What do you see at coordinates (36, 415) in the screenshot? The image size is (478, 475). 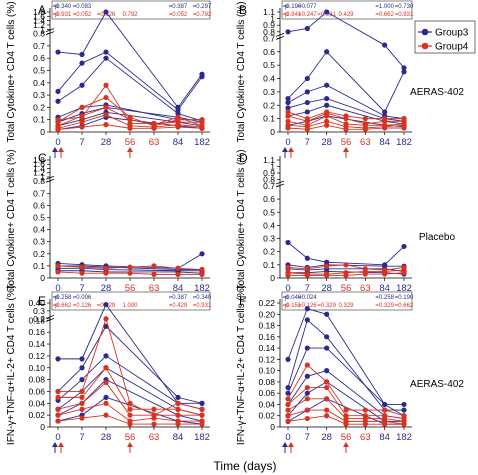 I see `y-tick-label: 0.02` at bounding box center [36, 415].